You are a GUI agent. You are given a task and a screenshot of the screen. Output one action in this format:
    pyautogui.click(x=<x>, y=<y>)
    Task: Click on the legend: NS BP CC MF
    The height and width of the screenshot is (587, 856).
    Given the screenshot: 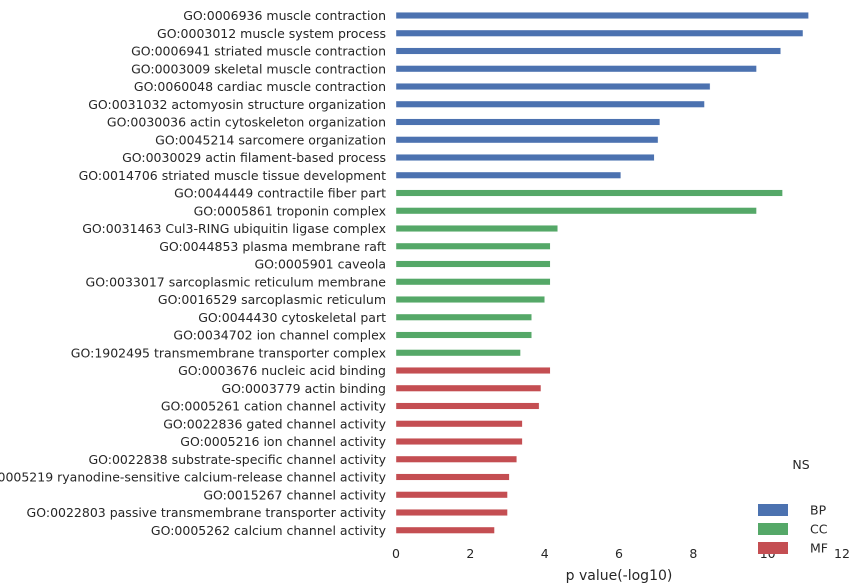 What is the action you would take?
    pyautogui.click(x=793, y=506)
    